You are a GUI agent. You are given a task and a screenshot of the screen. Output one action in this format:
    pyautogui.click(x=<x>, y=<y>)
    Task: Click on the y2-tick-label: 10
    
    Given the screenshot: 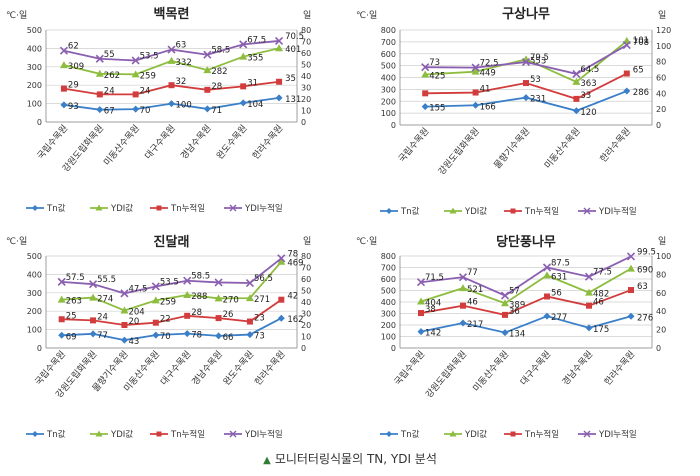 What is the action you would take?
    pyautogui.click(x=306, y=111)
    